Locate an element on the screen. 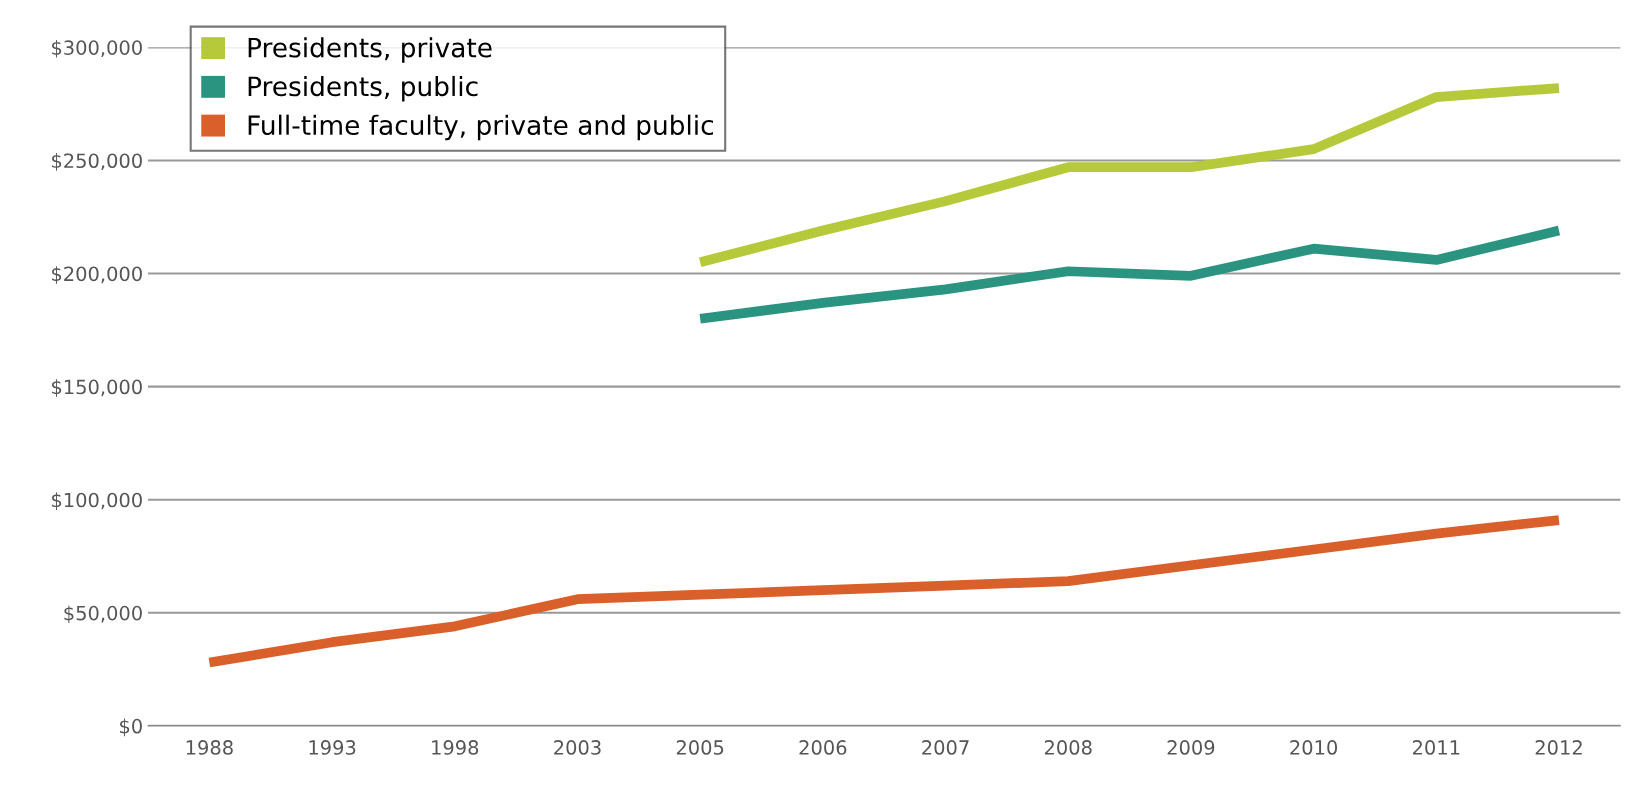  y-tick-label: $150,000 is located at coordinates (97, 388).